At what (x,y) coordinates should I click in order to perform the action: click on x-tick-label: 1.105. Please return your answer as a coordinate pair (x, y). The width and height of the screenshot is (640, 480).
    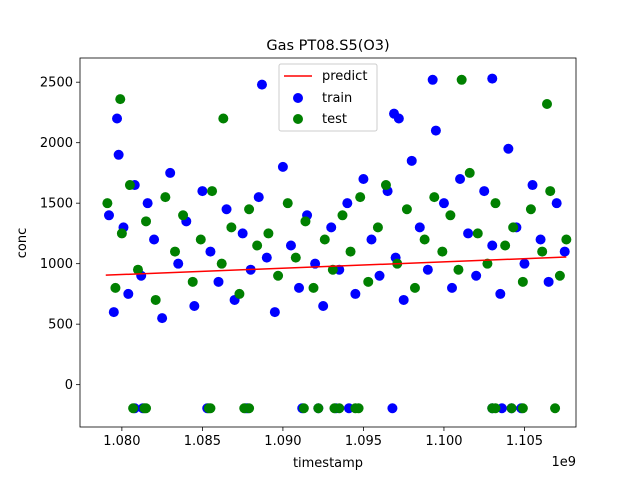
    Looking at the image, I should click on (524, 441).